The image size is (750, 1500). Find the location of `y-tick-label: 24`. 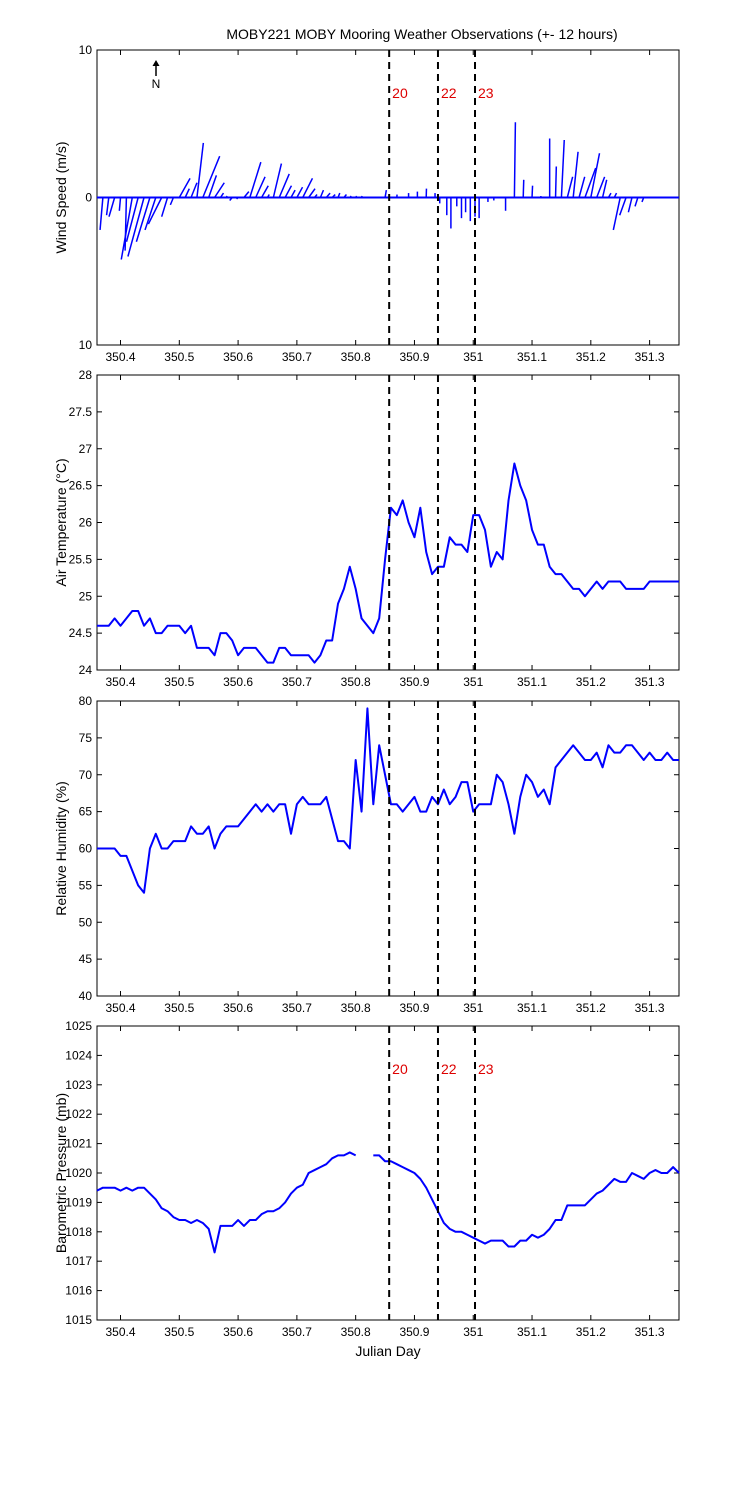

y-tick-label: 24 is located at coordinates (86, 670).